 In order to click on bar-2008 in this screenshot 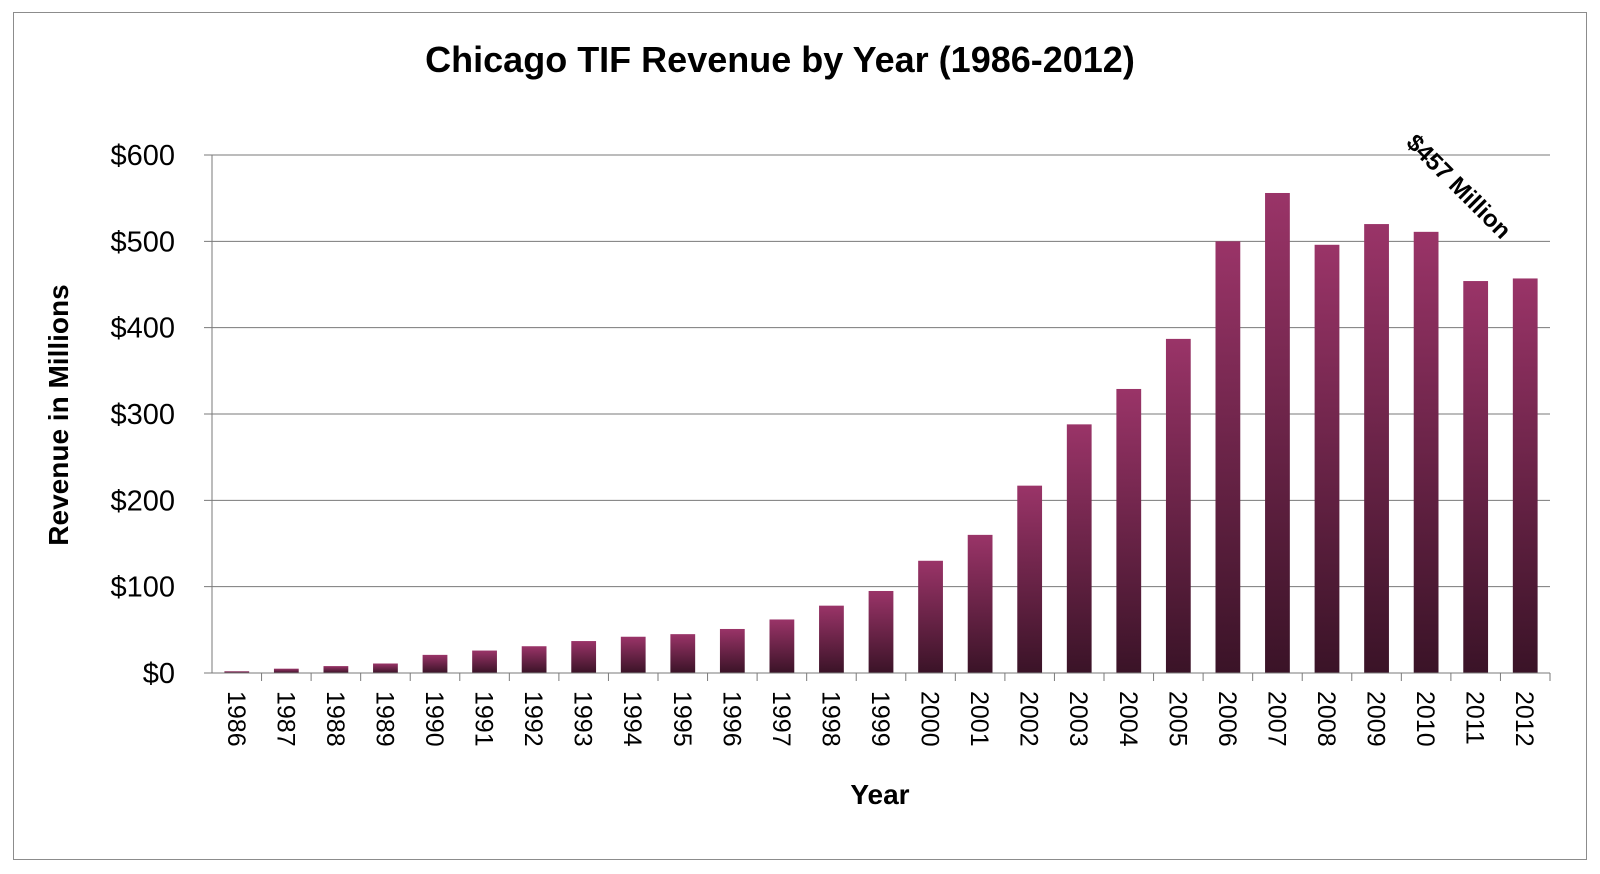, I will do `click(1327, 458)`.